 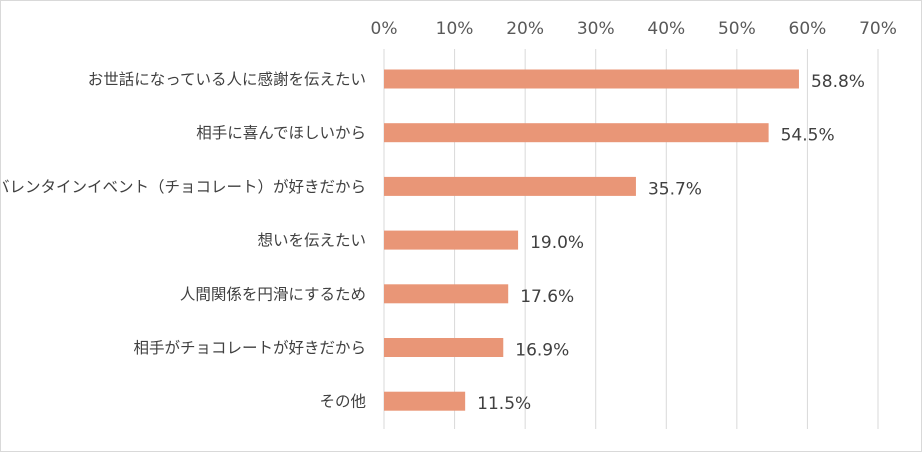 What do you see at coordinates (342, 402) in the screenshot?
I see `category-label: その他` at bounding box center [342, 402].